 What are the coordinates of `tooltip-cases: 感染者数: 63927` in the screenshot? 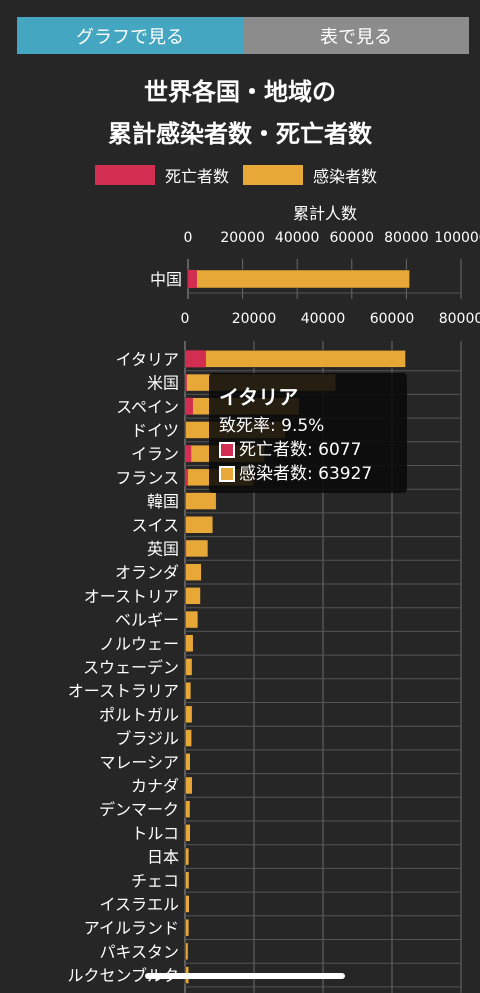 It's located at (306, 474).